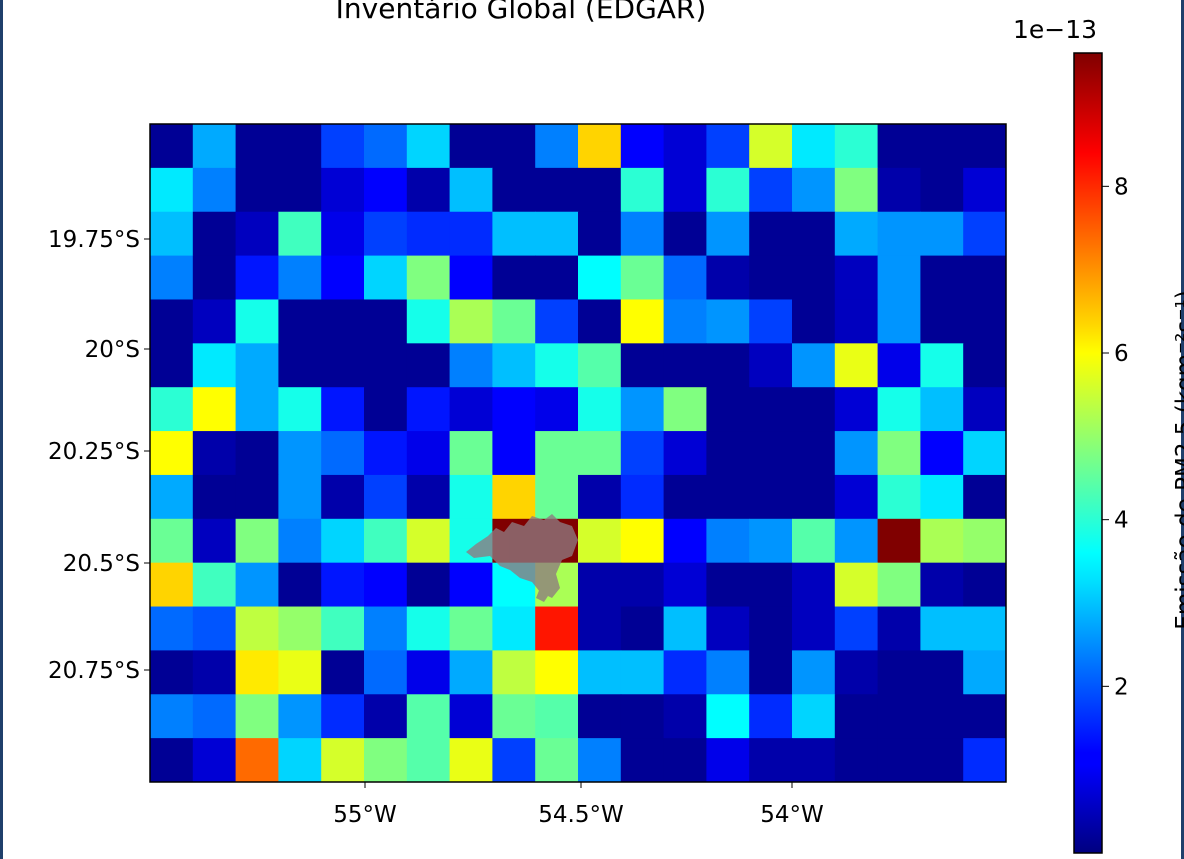 The height and width of the screenshot is (859, 1184). Describe the element at coordinates (1121, 187) in the screenshot. I see `colorbar-tick-label: 8` at that location.